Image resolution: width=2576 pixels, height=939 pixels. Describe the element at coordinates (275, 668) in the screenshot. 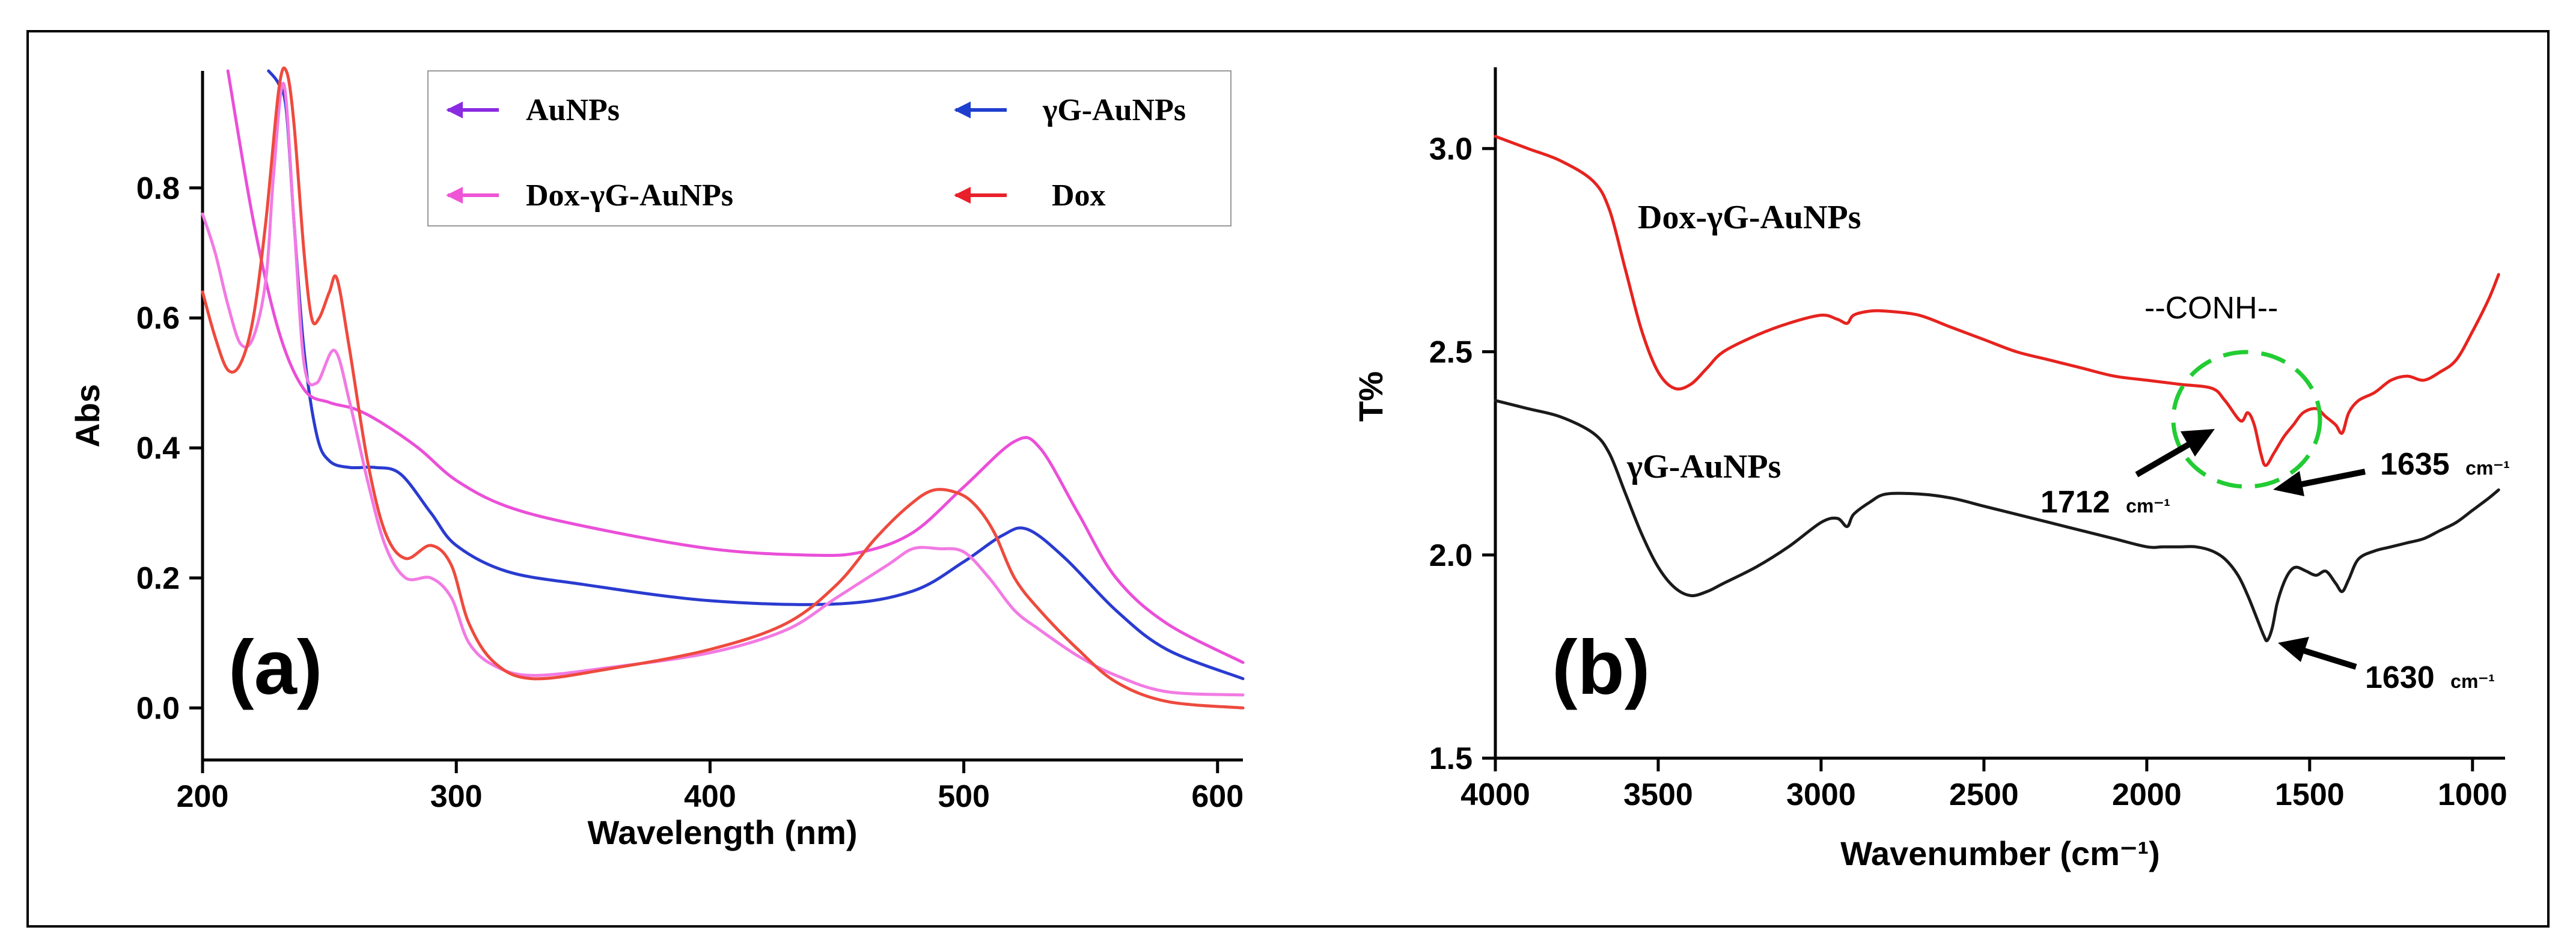

I see `panel-a-label: (a)` at that location.